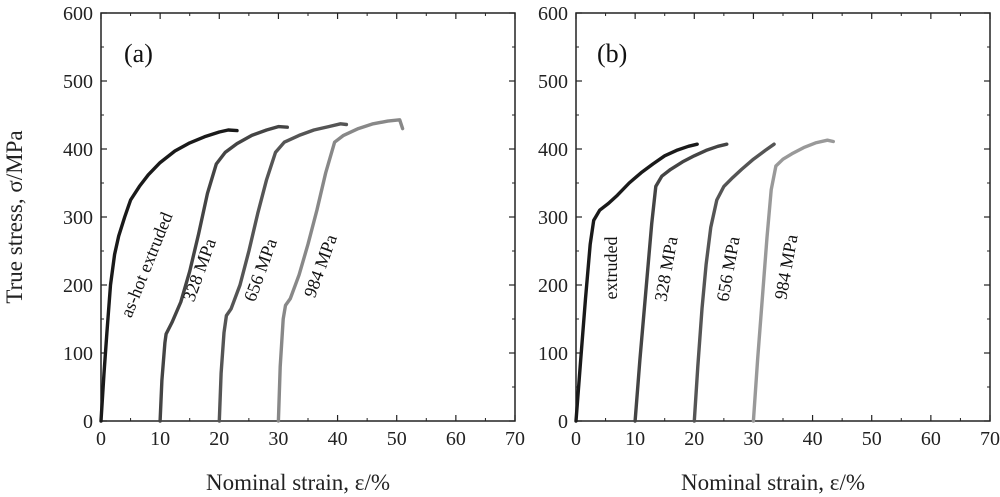  I want to click on curve-annotation: extruded, so click(611, 268).